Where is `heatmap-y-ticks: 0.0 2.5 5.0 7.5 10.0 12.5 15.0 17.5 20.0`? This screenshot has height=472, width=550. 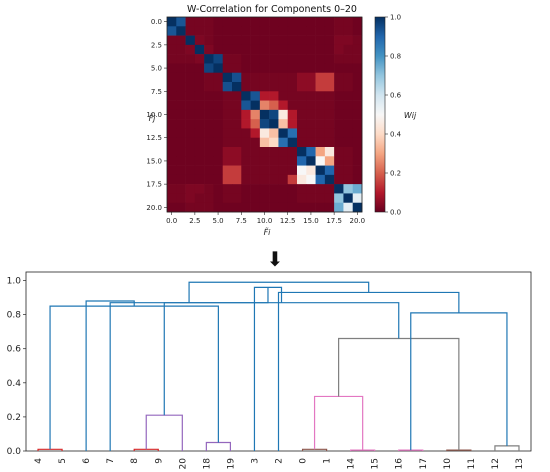 heatmap-y-ticks: 0.0 2.5 5.0 7.5 10.0 12.5 15.0 17.5 20.0 is located at coordinates (156, 115).